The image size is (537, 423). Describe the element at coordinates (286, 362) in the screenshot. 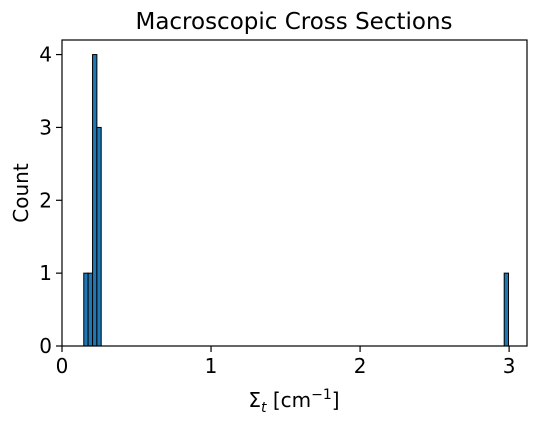

I see `x-axis-ticks: 0 1 2 3` at that location.